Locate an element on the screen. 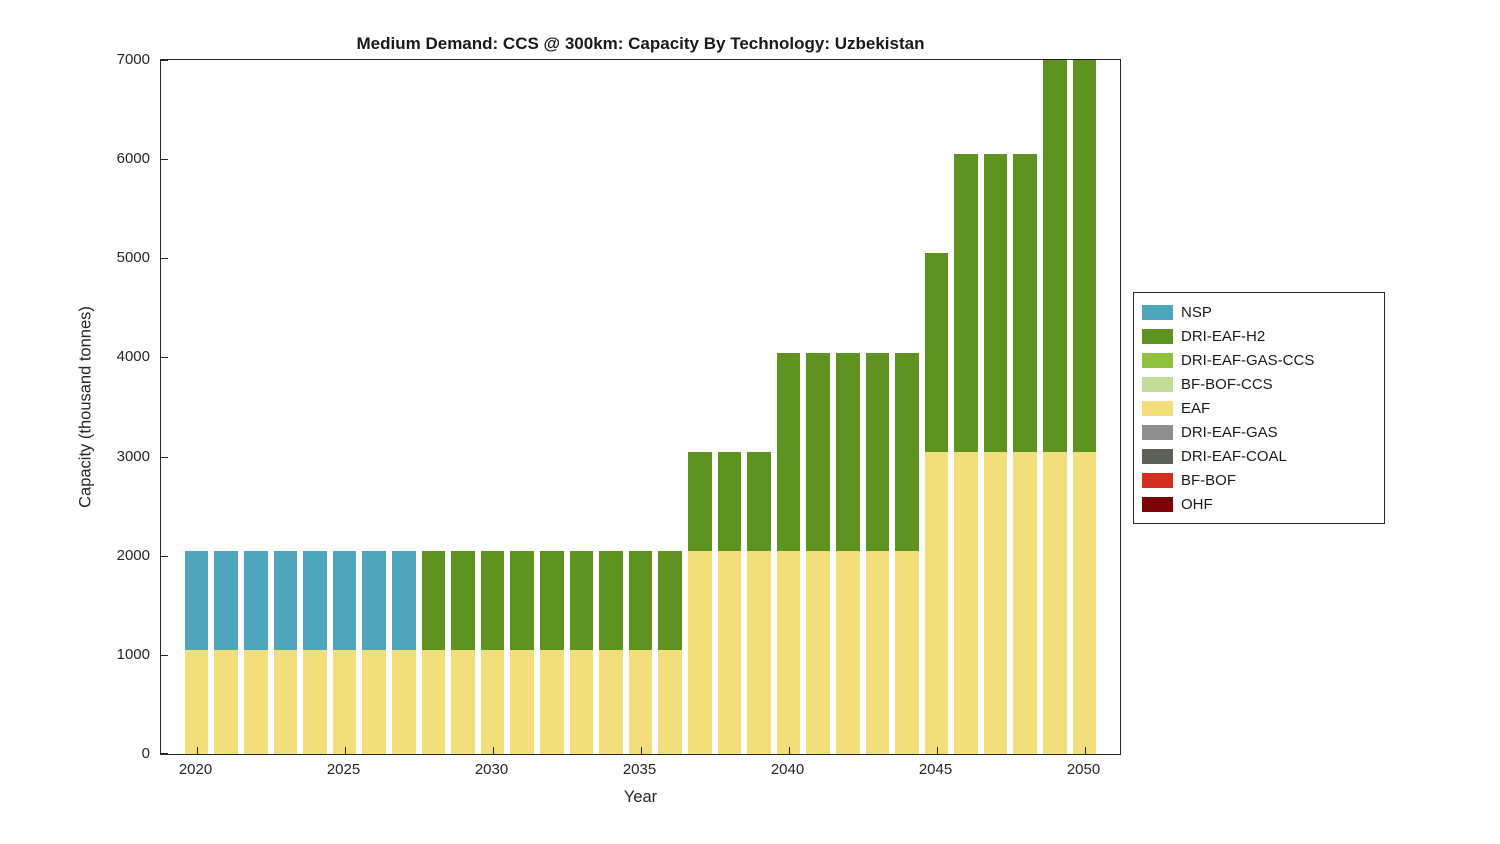  legend-label: OHF is located at coordinates (1197, 504).